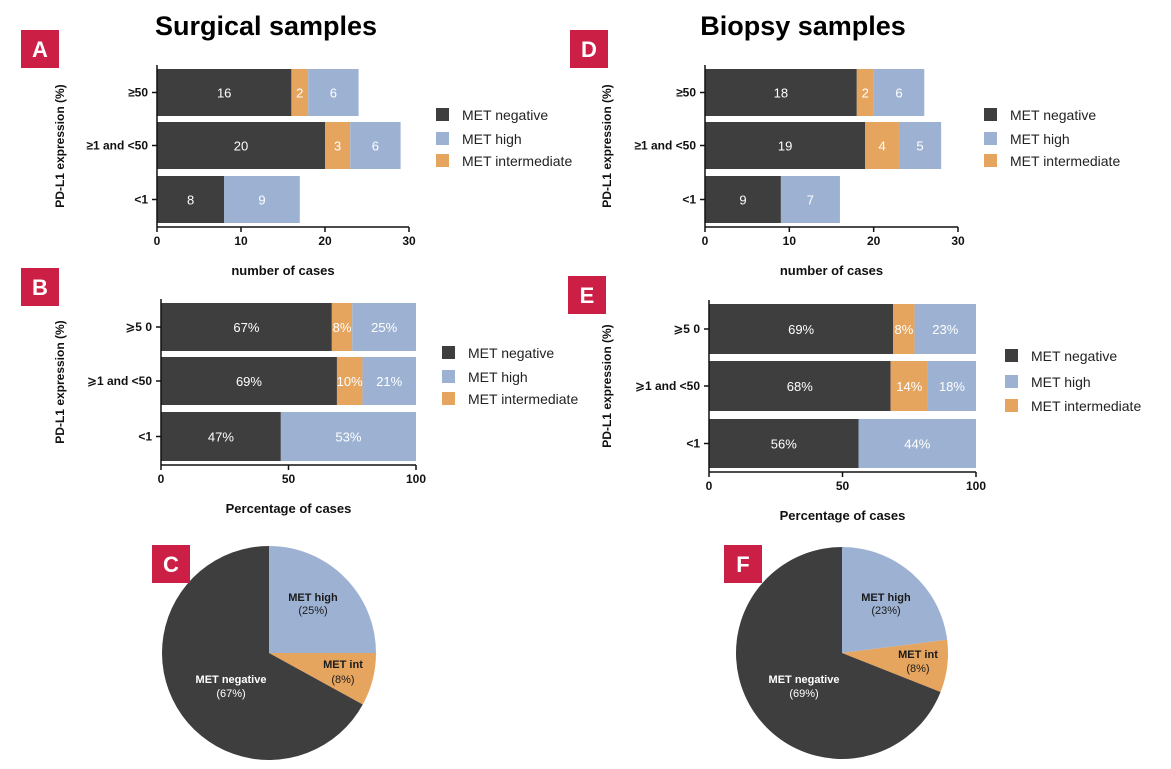 This screenshot has height=769, width=1171. What do you see at coordinates (958, 241) in the screenshot?
I see `x-tick-label: 30` at bounding box center [958, 241].